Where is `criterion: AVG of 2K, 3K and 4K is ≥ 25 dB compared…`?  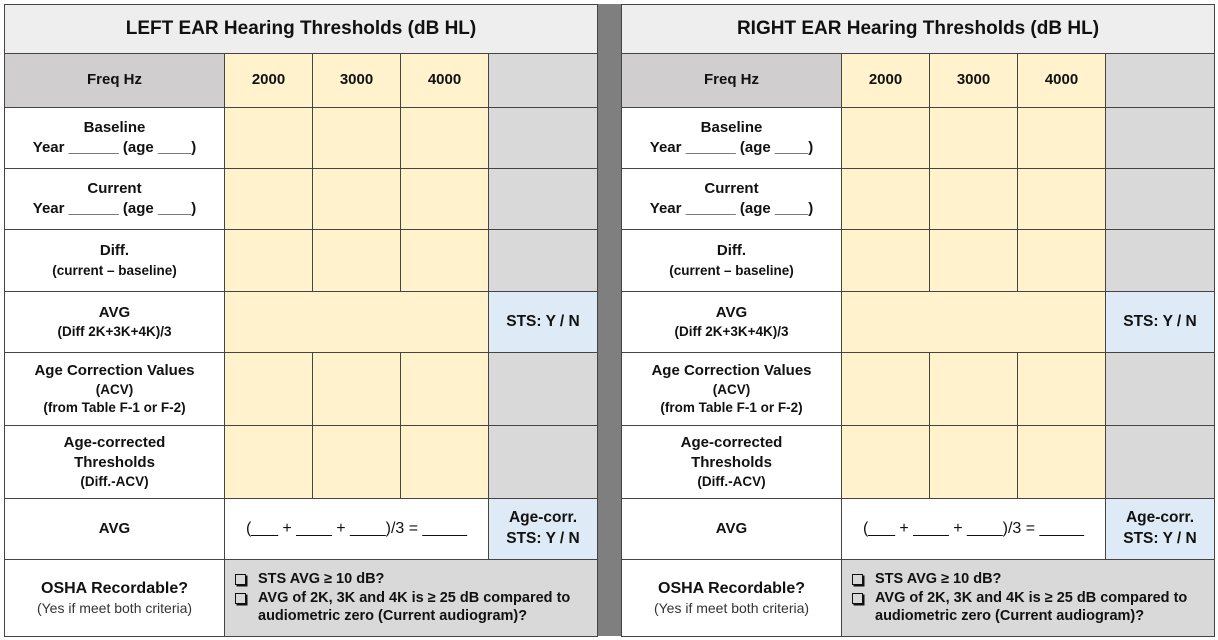
criterion: AVG of 2K, 3K and 4K is ≥ 25 dB compared… is located at coordinates (1029, 608).